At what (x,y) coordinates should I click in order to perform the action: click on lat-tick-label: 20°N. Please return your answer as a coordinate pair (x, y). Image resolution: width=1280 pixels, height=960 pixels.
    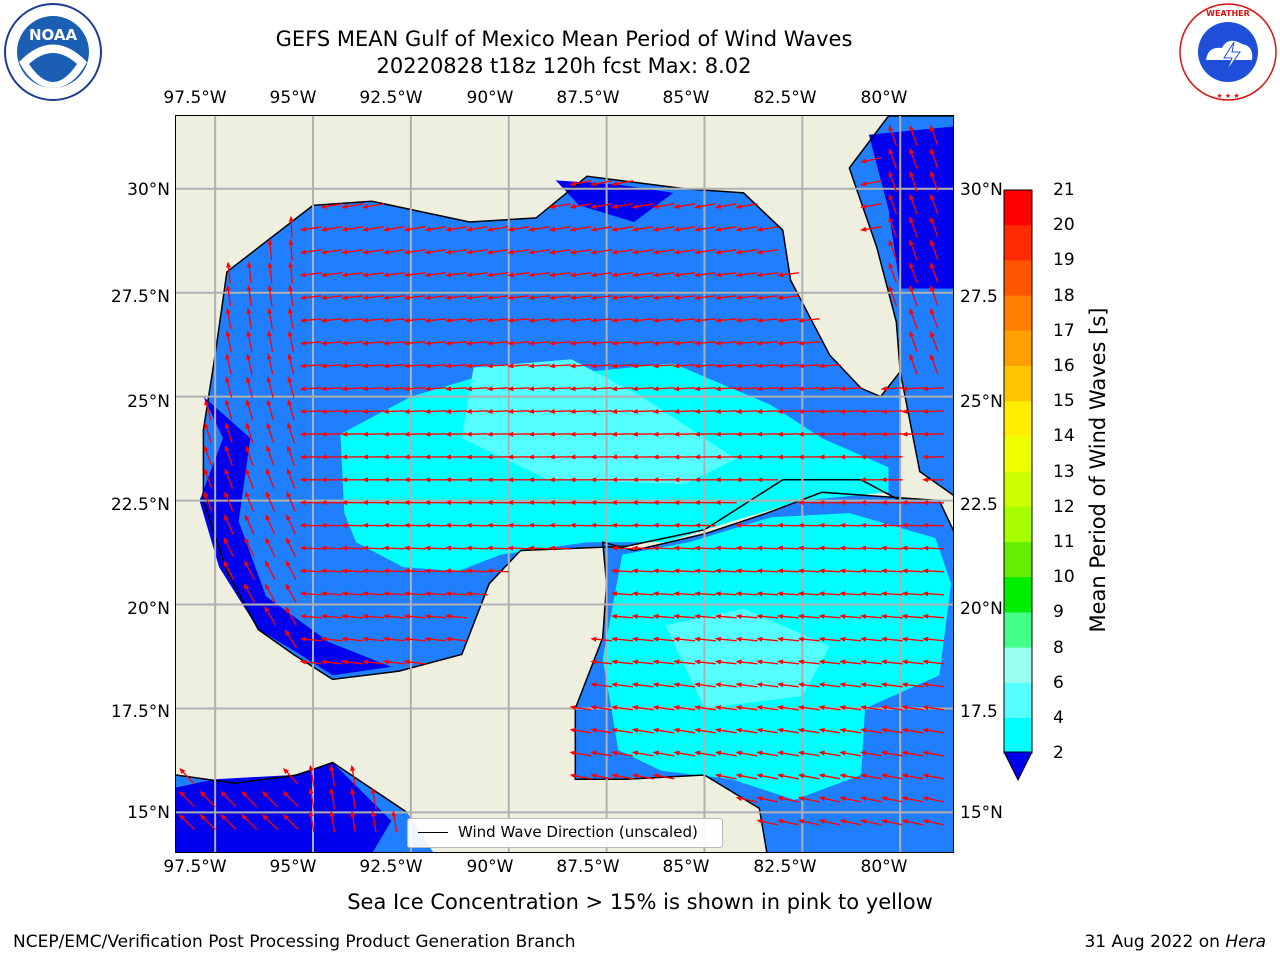
    Looking at the image, I should click on (148, 609).